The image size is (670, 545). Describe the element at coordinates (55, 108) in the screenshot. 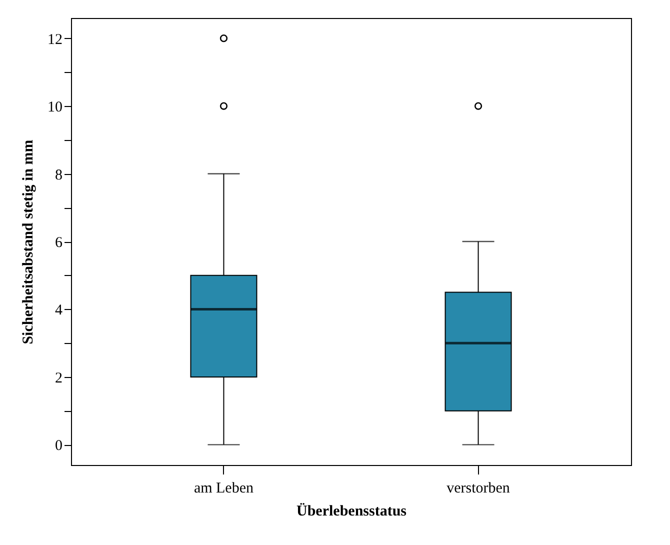

I see `y-tick-label: 10` at that location.